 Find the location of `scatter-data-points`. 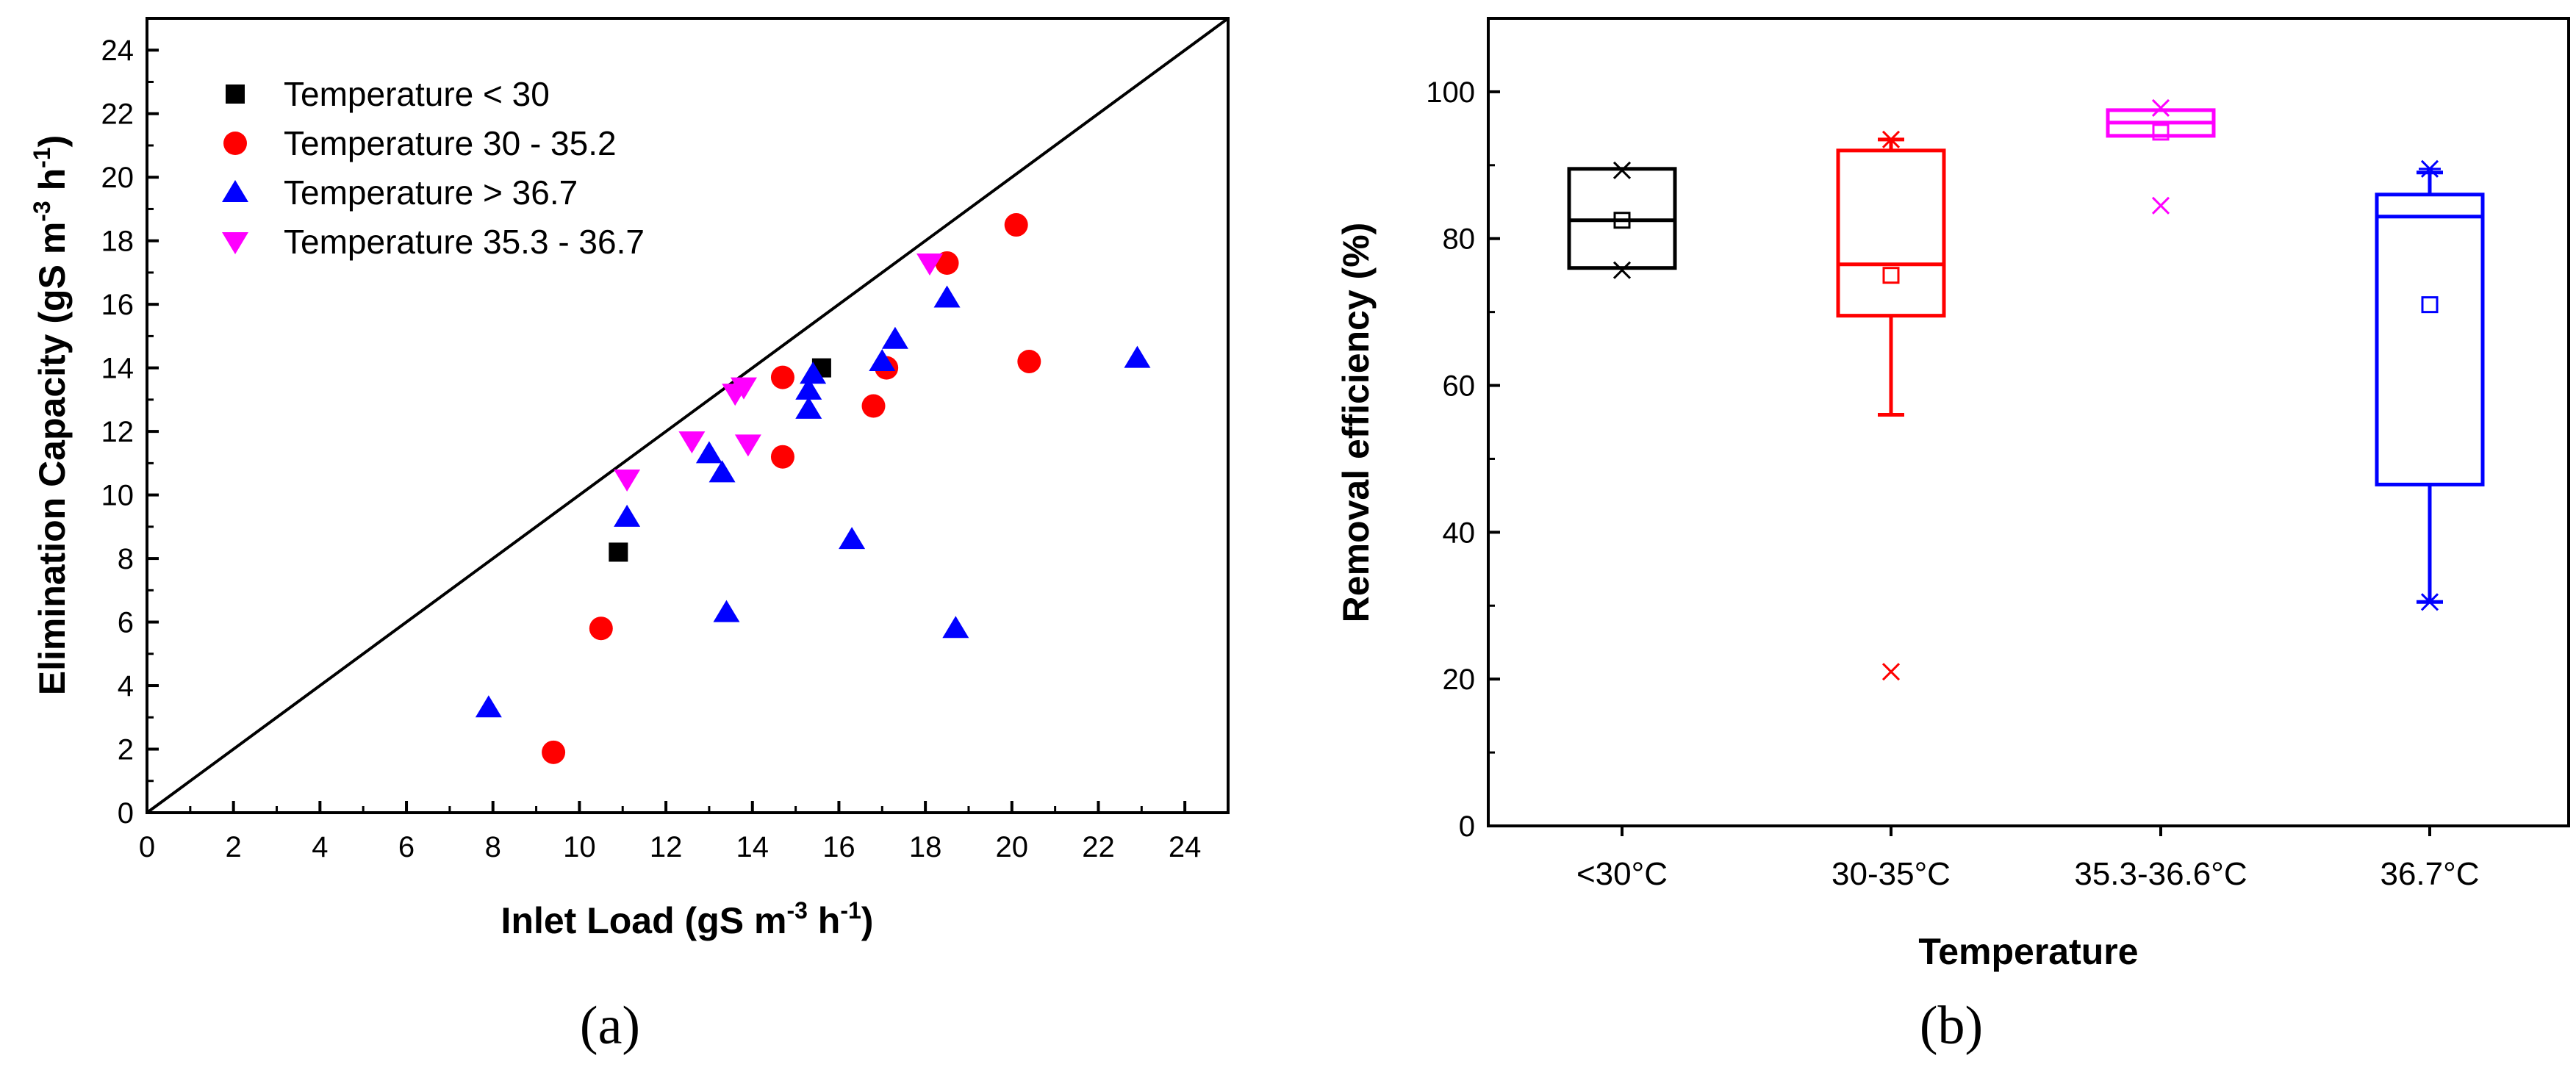

scatter-data-points is located at coordinates (813, 488).